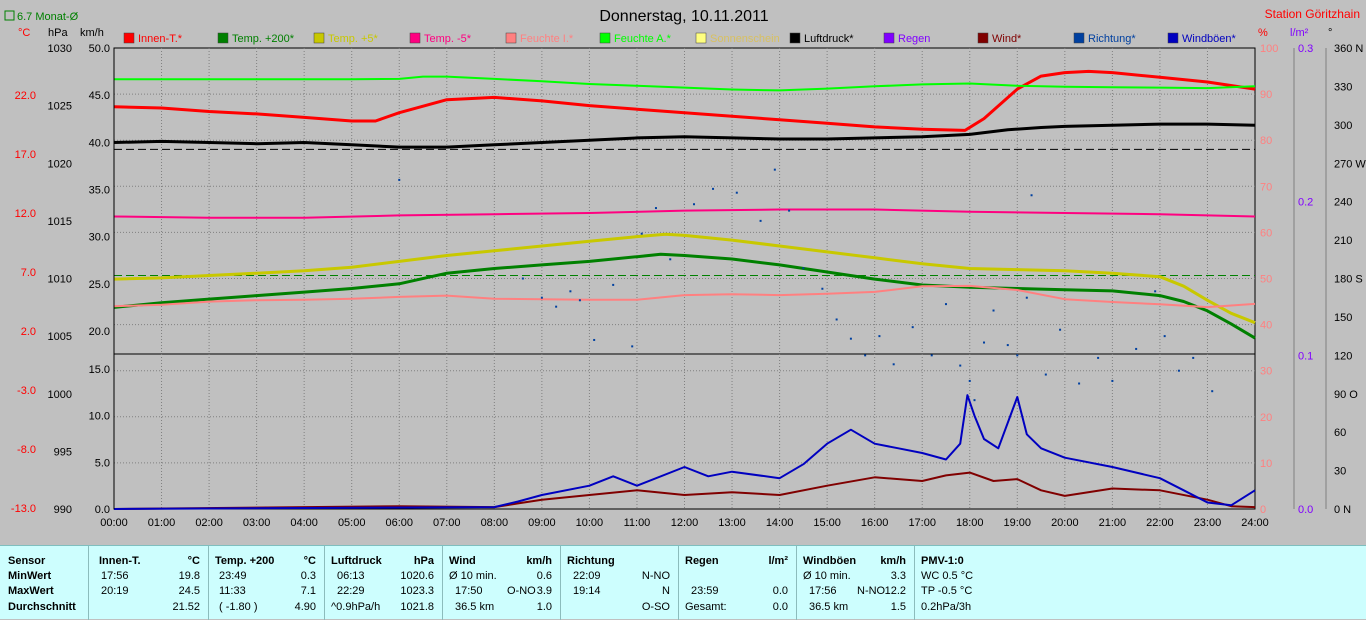 This screenshot has height=620, width=1366. What do you see at coordinates (970, 523) in the screenshot?
I see `x-tick-label: 18:00` at bounding box center [970, 523].